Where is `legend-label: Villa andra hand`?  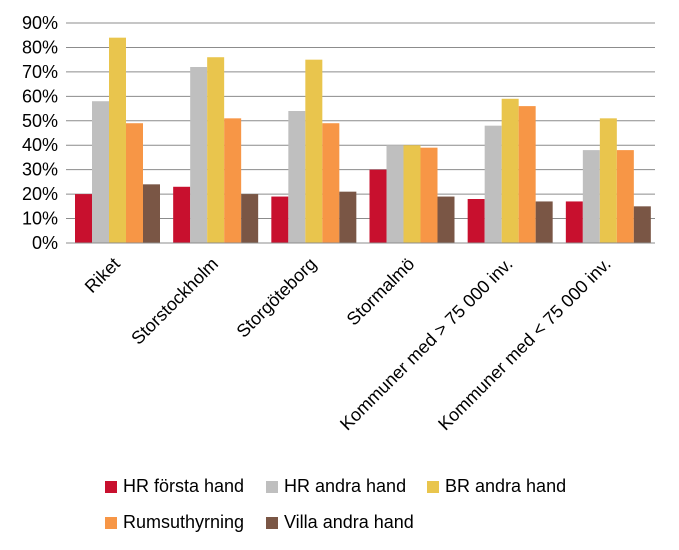 legend-label: Villa andra hand is located at coordinates (349, 522).